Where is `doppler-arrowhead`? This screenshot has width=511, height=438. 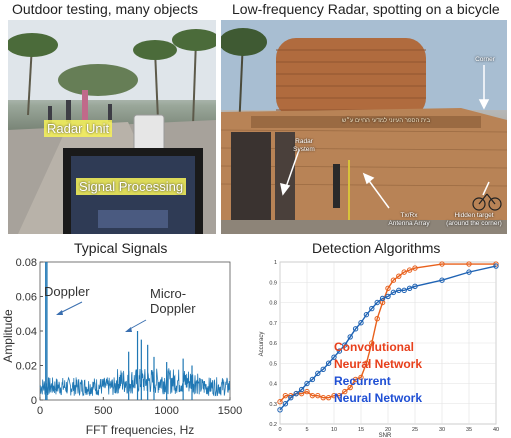
doppler-arrowhead is located at coordinates (59, 312).